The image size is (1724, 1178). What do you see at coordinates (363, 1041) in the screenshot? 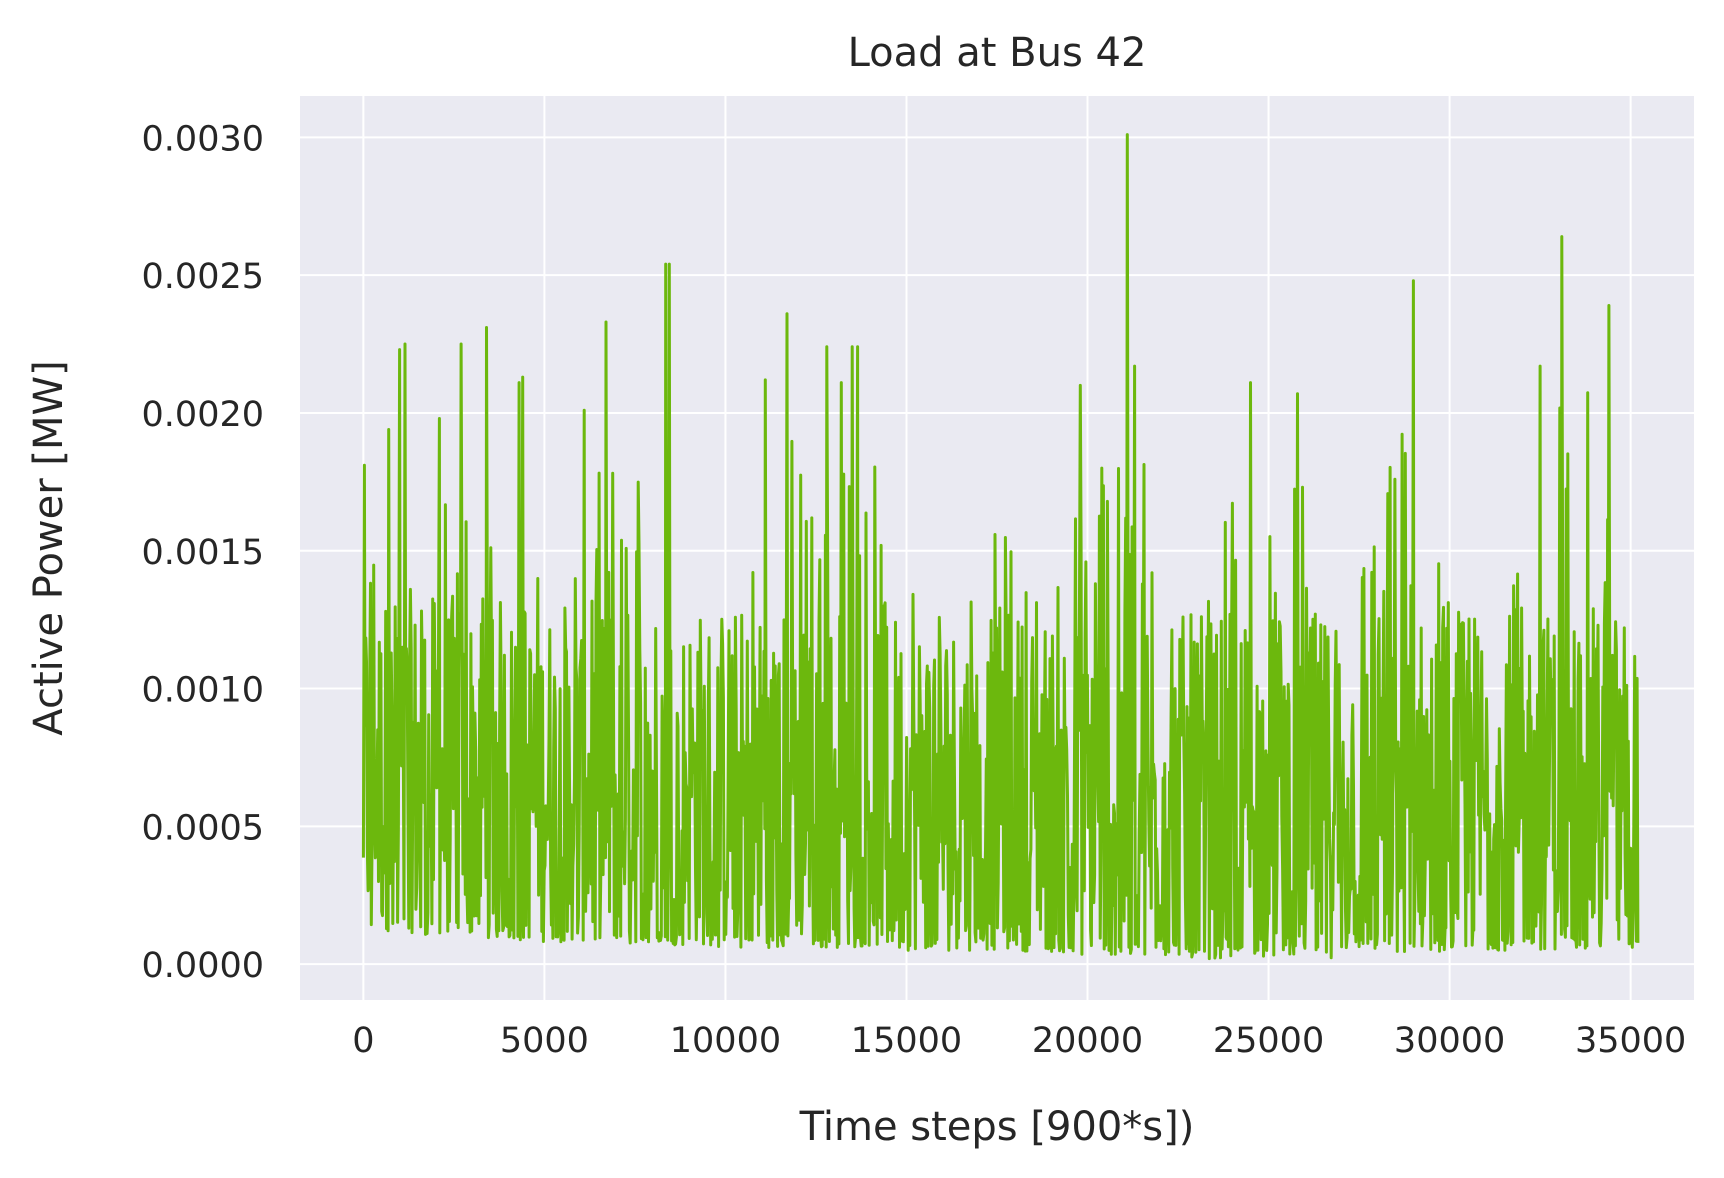
I see `x-tick-label: 0` at bounding box center [363, 1041].